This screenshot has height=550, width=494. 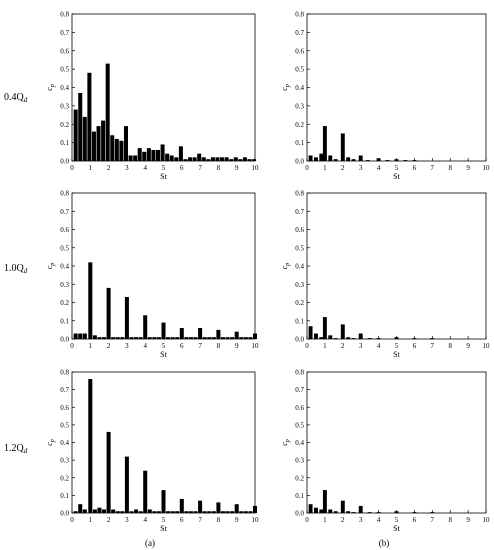 What do you see at coordinates (64, 478) in the screenshot?
I see `y-tick-label: 0.2` at bounding box center [64, 478].